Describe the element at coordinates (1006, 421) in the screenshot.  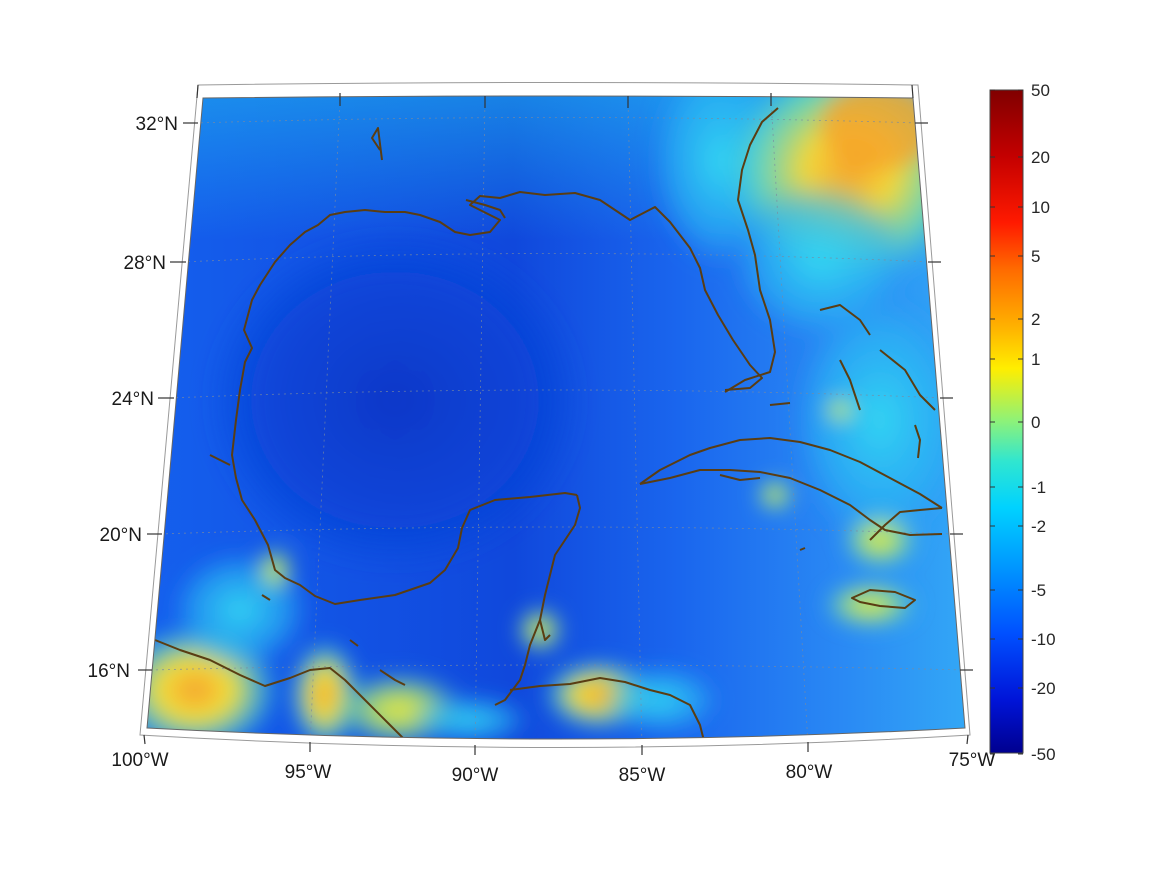
I see `colorbar-gradient` at that location.